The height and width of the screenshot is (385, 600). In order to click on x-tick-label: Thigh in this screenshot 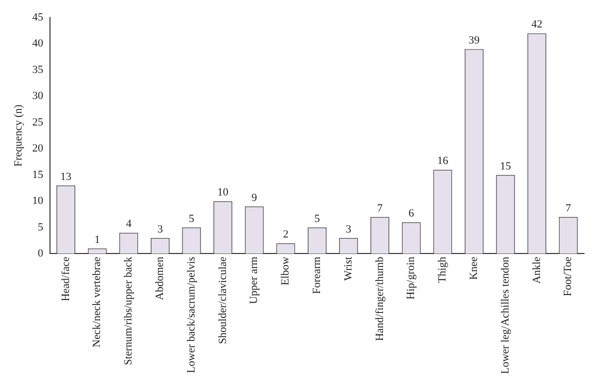, I will do `click(442, 269)`.